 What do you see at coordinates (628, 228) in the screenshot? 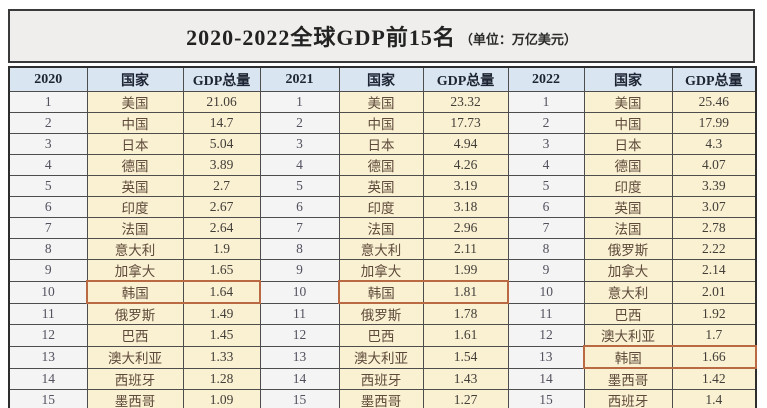
I see `country-cell-2022: 法国` at bounding box center [628, 228].